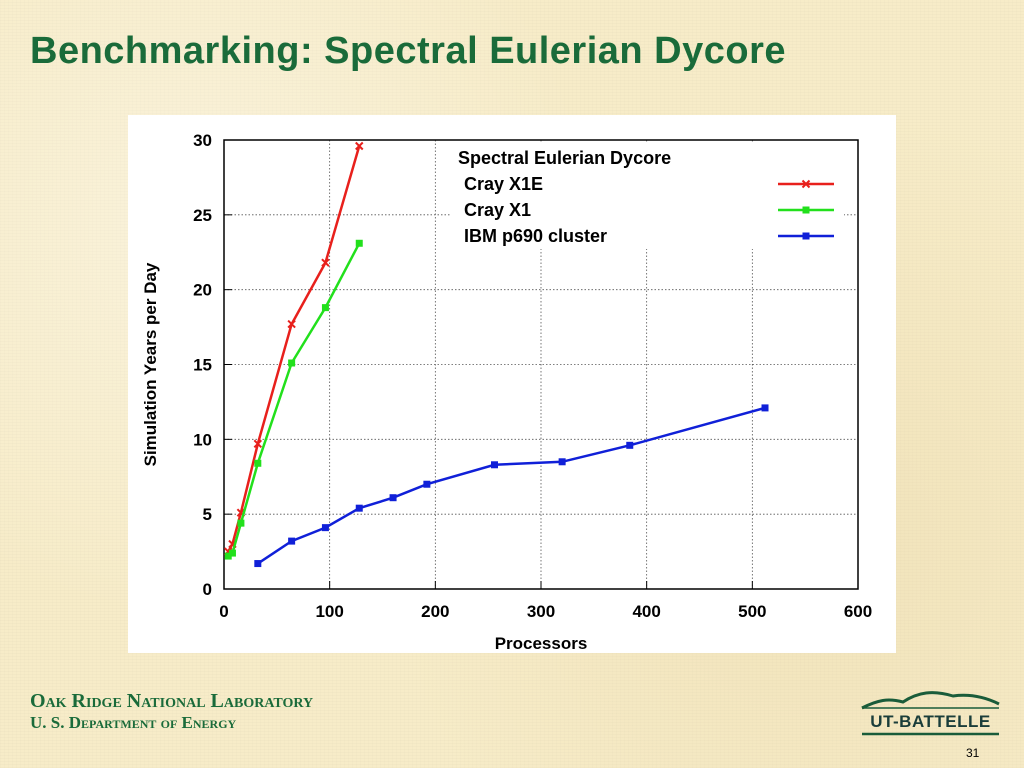  Describe the element at coordinates (207, 589) in the screenshot. I see `y-tick-label: 0` at that location.